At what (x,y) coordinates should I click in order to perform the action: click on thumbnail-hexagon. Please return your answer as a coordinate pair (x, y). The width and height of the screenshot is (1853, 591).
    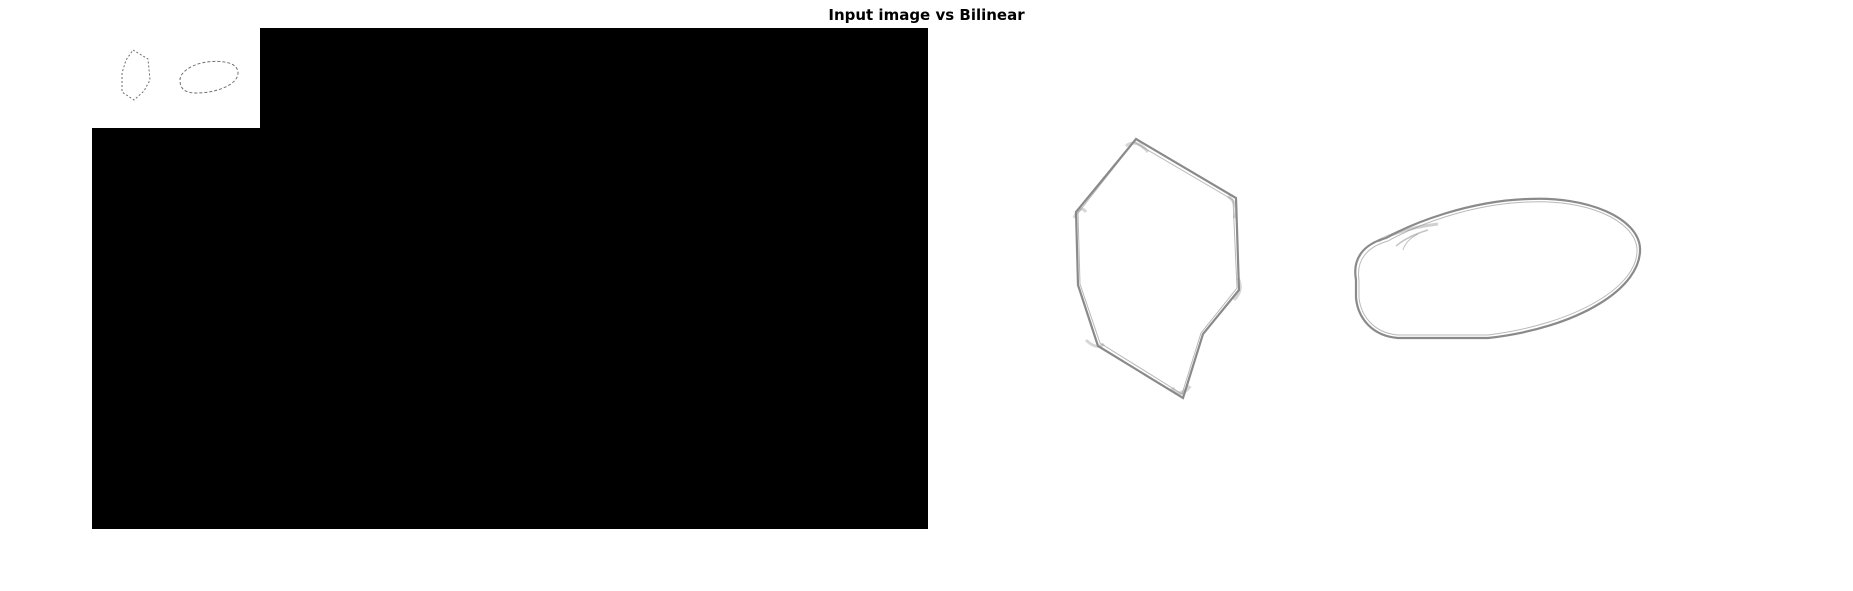
    Looking at the image, I should click on (136, 75).